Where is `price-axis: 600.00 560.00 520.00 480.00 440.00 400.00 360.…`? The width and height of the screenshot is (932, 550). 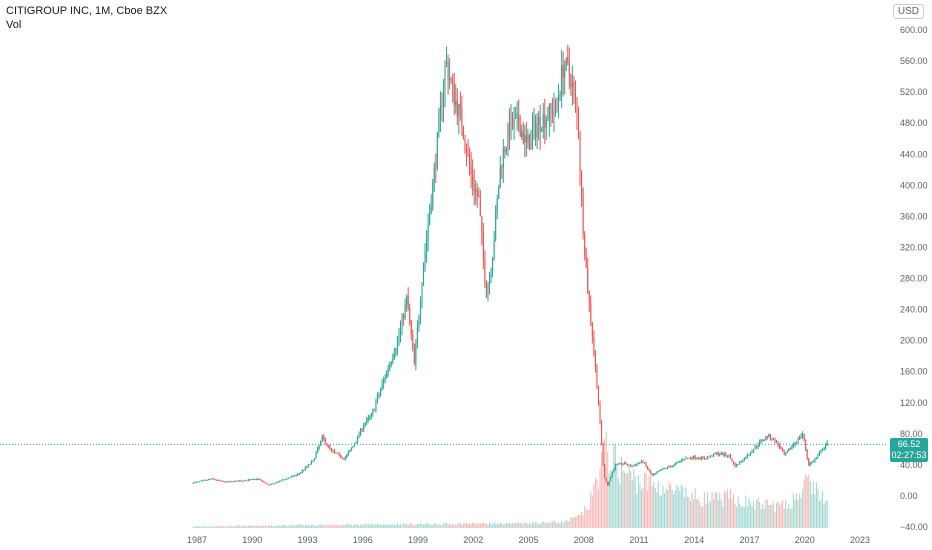
price-axis: 600.00 560.00 520.00 480.00 440.00 400.00 360.… is located at coordinates (914, 278).